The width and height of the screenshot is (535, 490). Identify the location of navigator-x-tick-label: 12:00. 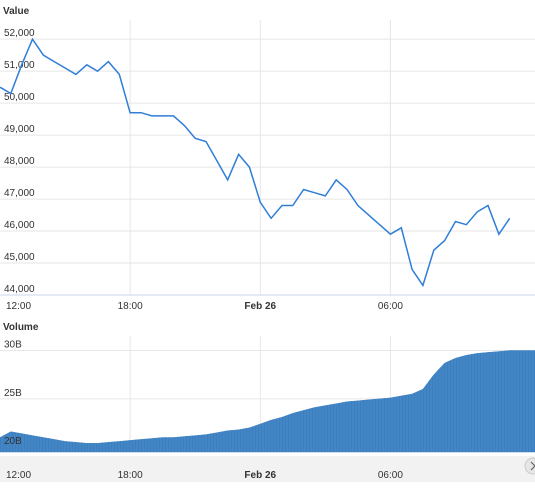
(18, 475).